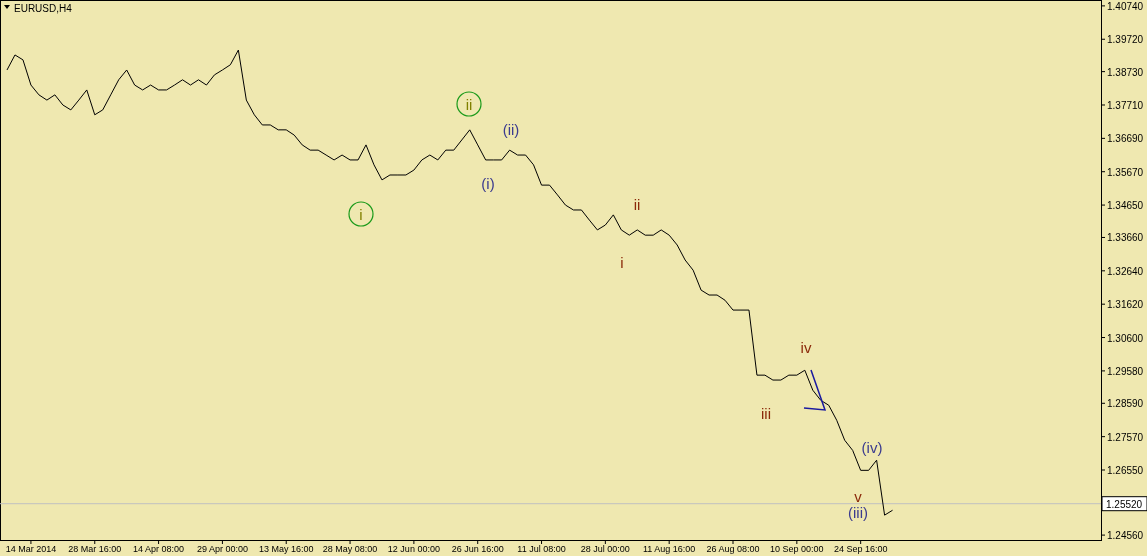  Describe the element at coordinates (95, 549) in the screenshot. I see `x-tick-label: 28 Mar 16:00` at that location.